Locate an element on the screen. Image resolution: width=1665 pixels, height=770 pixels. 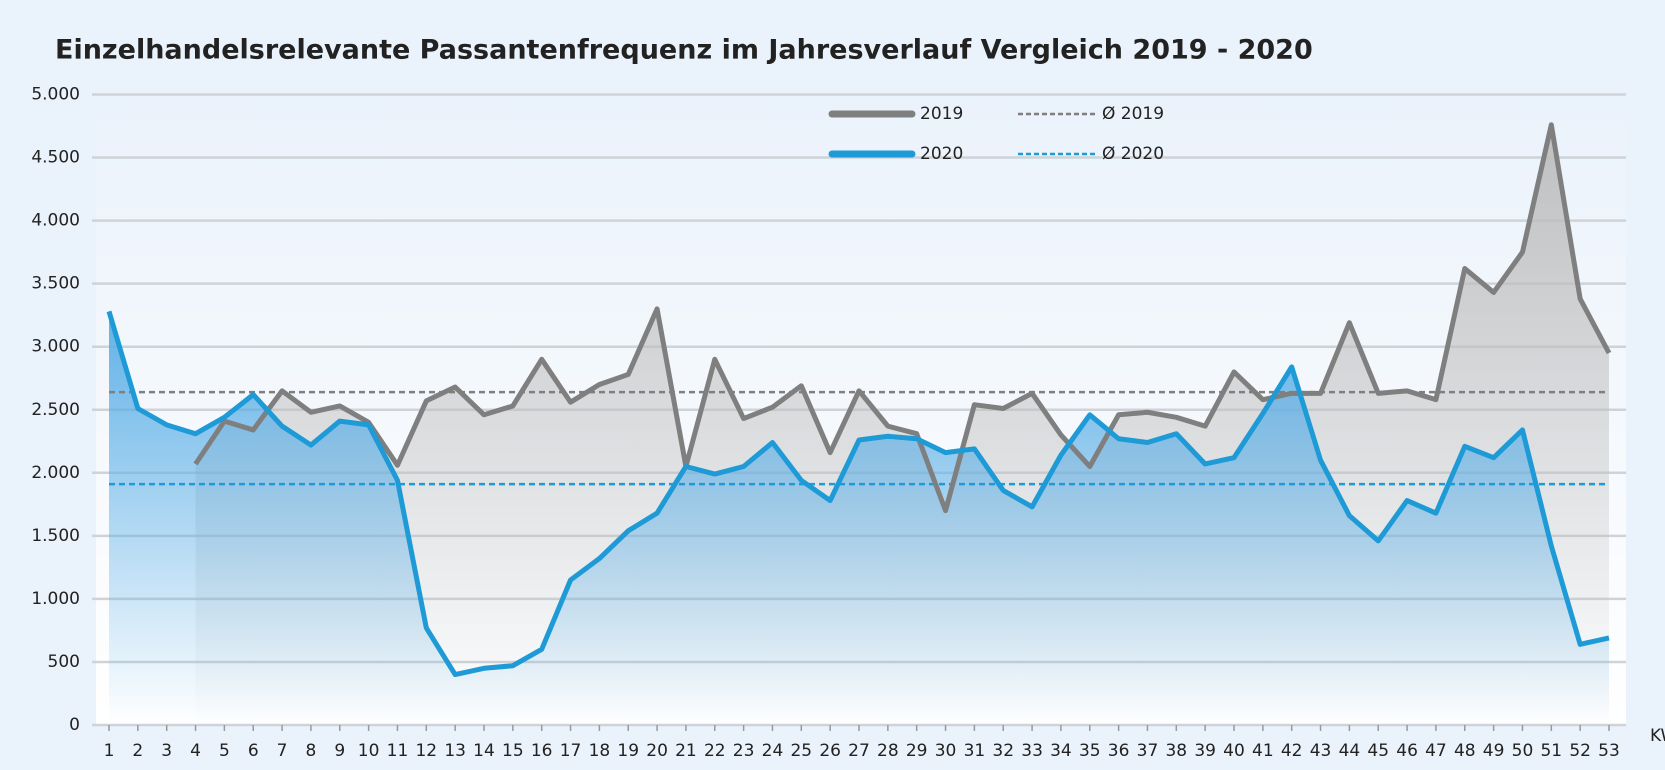
x-tick-label: 1 is located at coordinates (109, 751).